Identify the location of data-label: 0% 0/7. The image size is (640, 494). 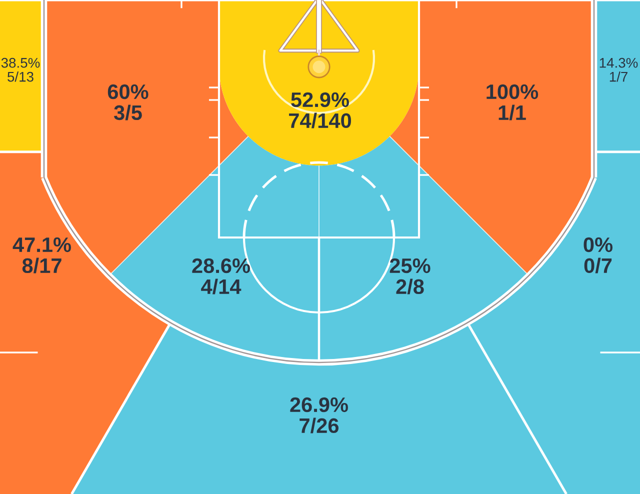
(598, 255).